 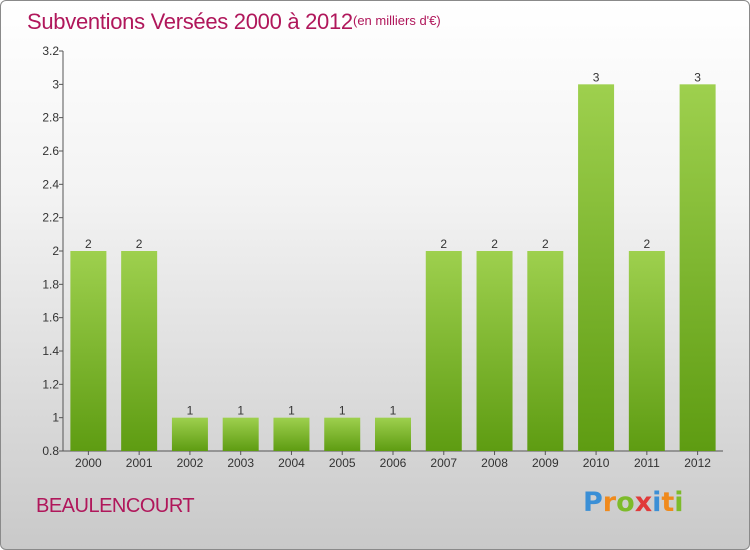 What do you see at coordinates (494, 463) in the screenshot?
I see `x-tick-label: 2008` at bounding box center [494, 463].